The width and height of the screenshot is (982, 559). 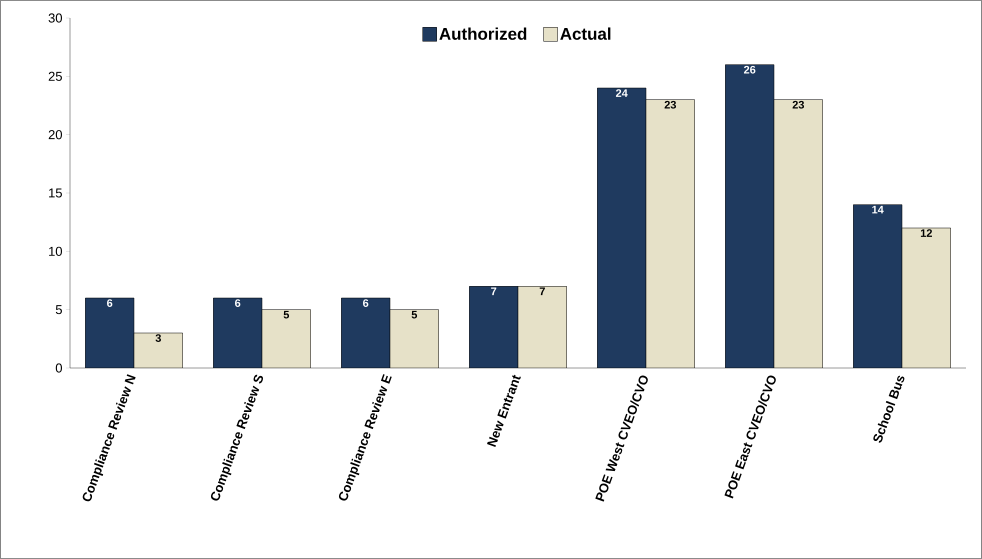 I want to click on y-tick-label: 5, so click(x=59, y=309).